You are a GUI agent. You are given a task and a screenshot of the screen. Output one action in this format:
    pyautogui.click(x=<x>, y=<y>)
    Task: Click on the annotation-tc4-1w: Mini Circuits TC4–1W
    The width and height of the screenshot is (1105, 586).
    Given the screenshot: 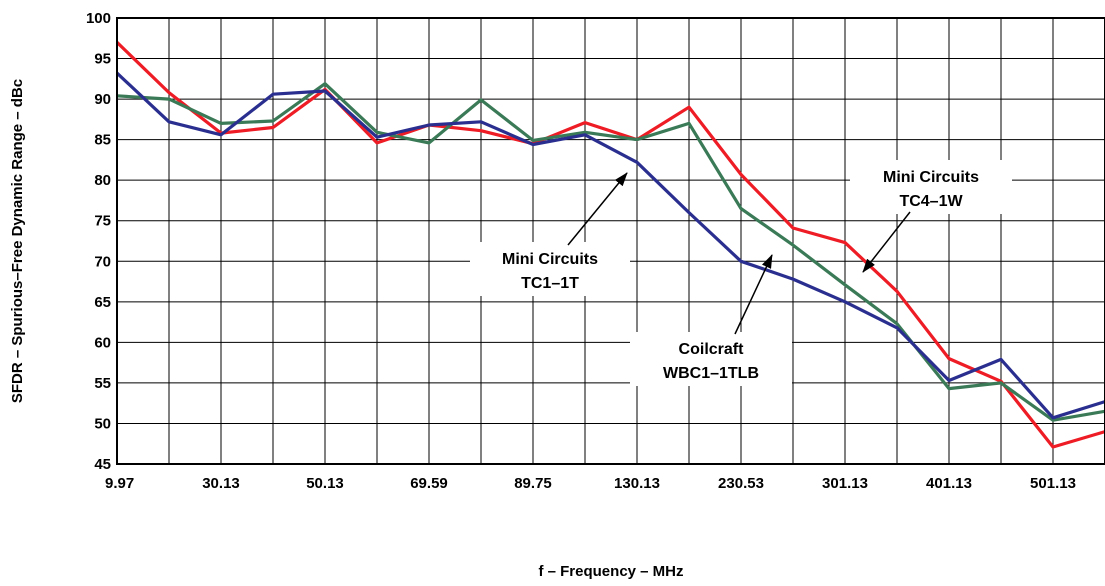 What is the action you would take?
    pyautogui.click(x=931, y=216)
    